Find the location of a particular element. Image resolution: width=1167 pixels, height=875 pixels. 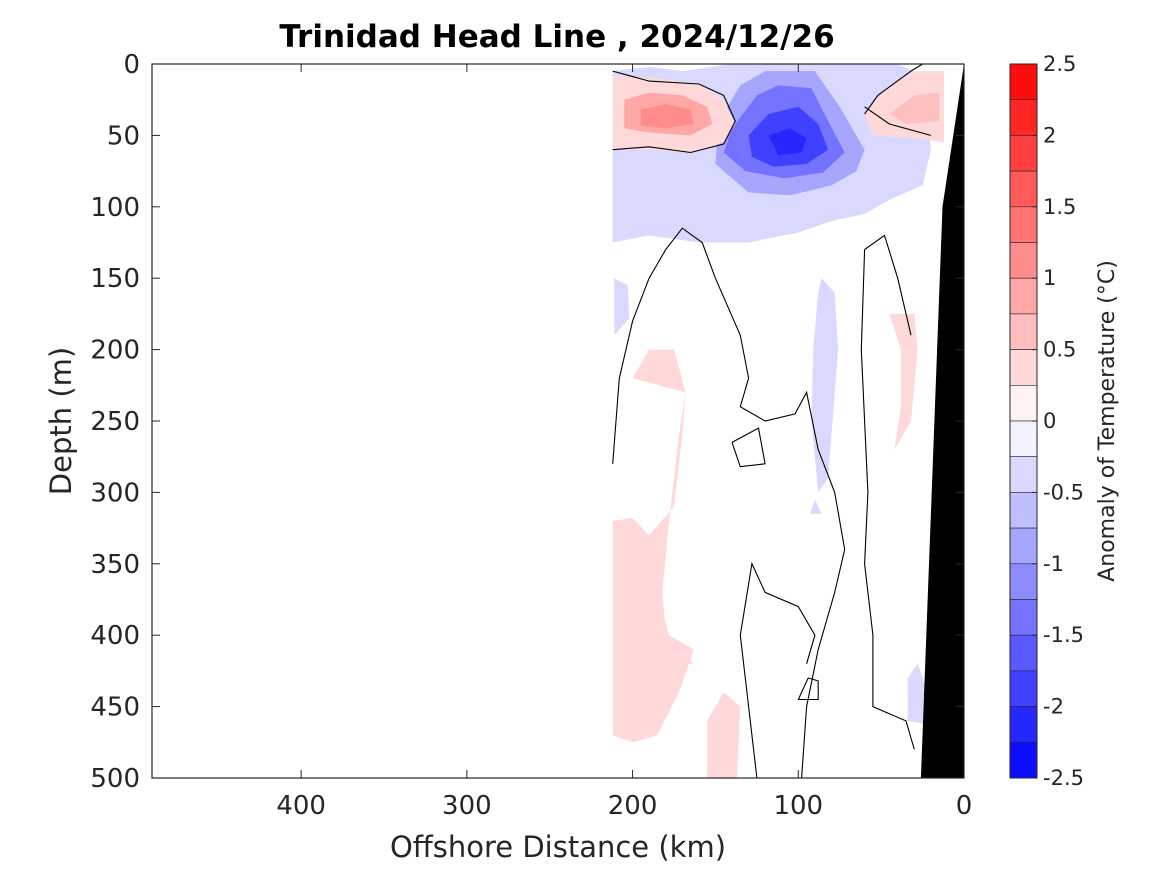

y-tick-label: 350 is located at coordinates (115, 565).